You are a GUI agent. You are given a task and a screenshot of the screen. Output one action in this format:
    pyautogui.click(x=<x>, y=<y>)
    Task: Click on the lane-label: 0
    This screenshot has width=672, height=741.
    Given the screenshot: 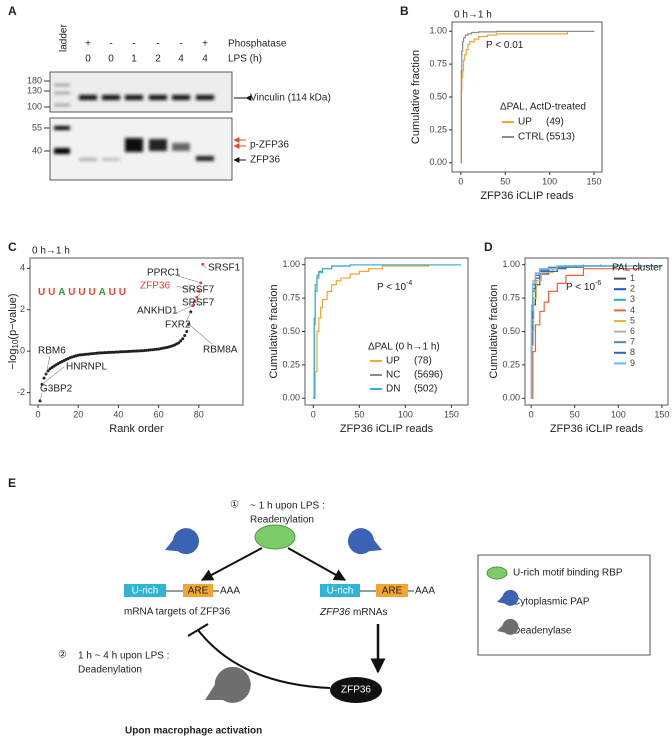 What is the action you would take?
    pyautogui.click(x=88, y=59)
    